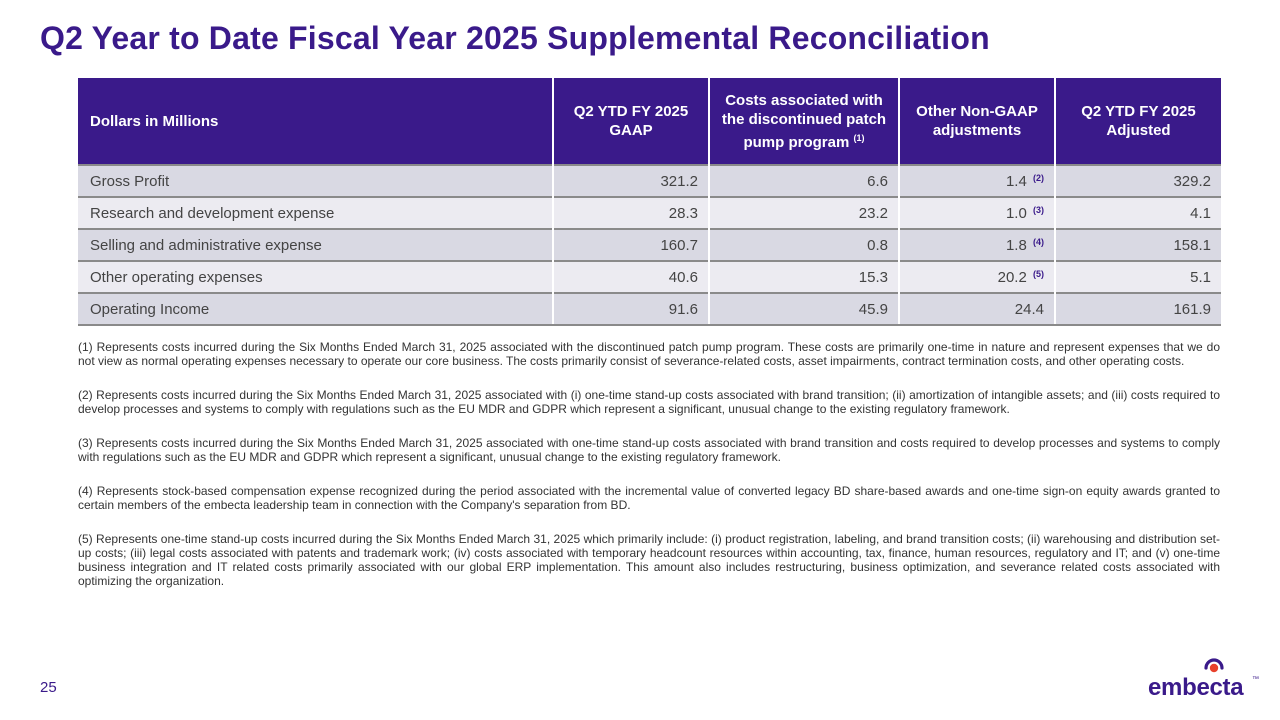 The width and height of the screenshot is (1280, 720). What do you see at coordinates (804, 212) in the screenshot?
I see `cell-patch-pump: 23.2` at bounding box center [804, 212].